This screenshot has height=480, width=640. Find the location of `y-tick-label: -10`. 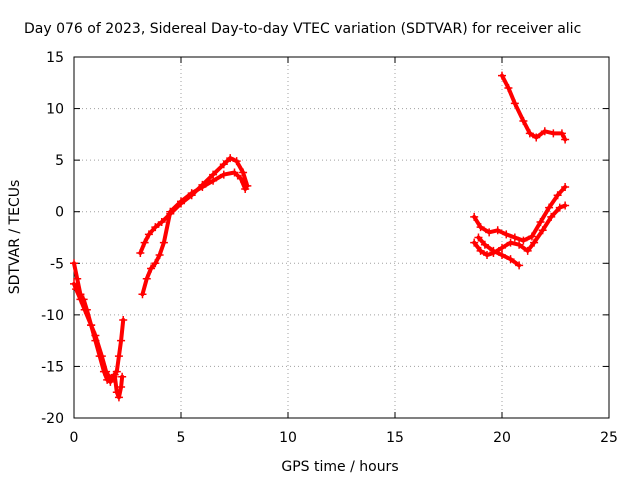

y-tick-label: -10 is located at coordinates (52, 316).